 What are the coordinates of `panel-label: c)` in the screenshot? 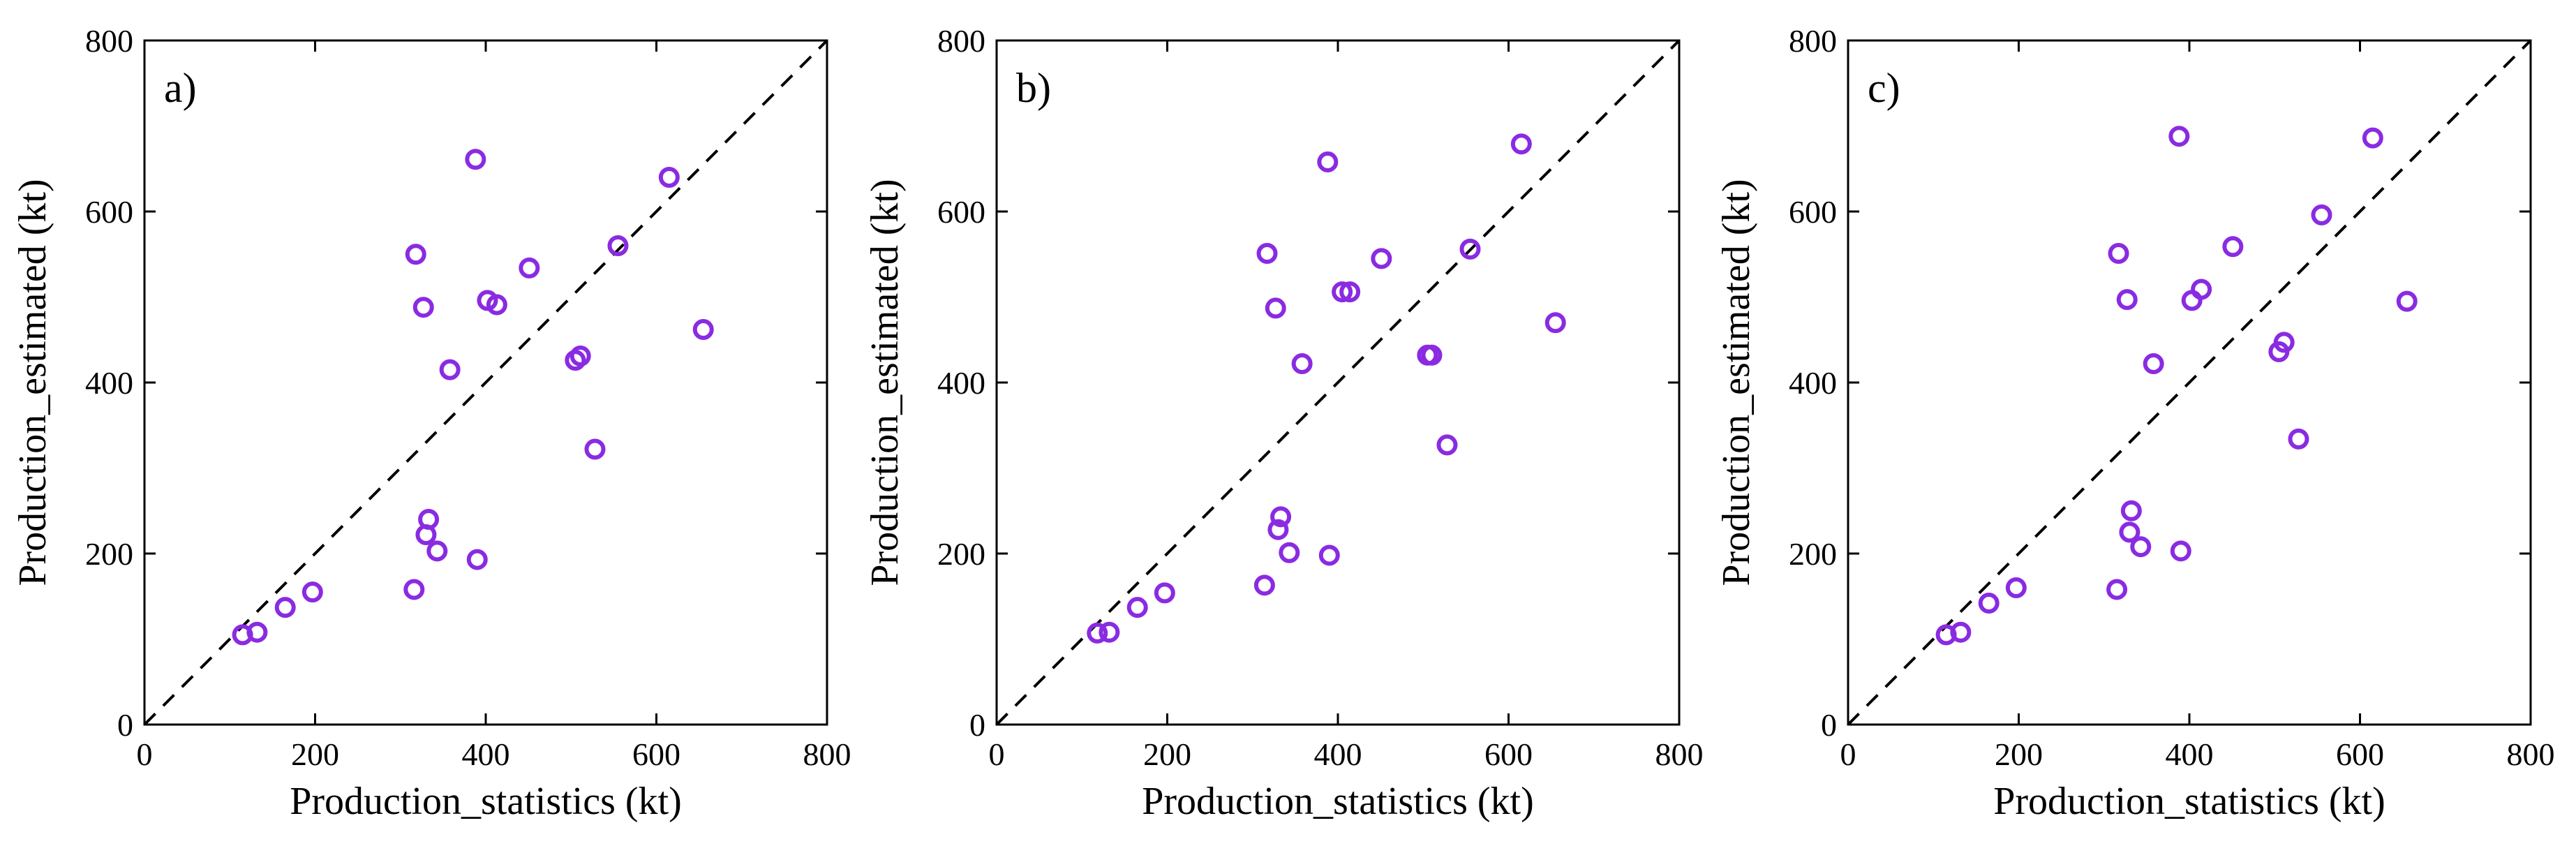 It's located at (1884, 88).